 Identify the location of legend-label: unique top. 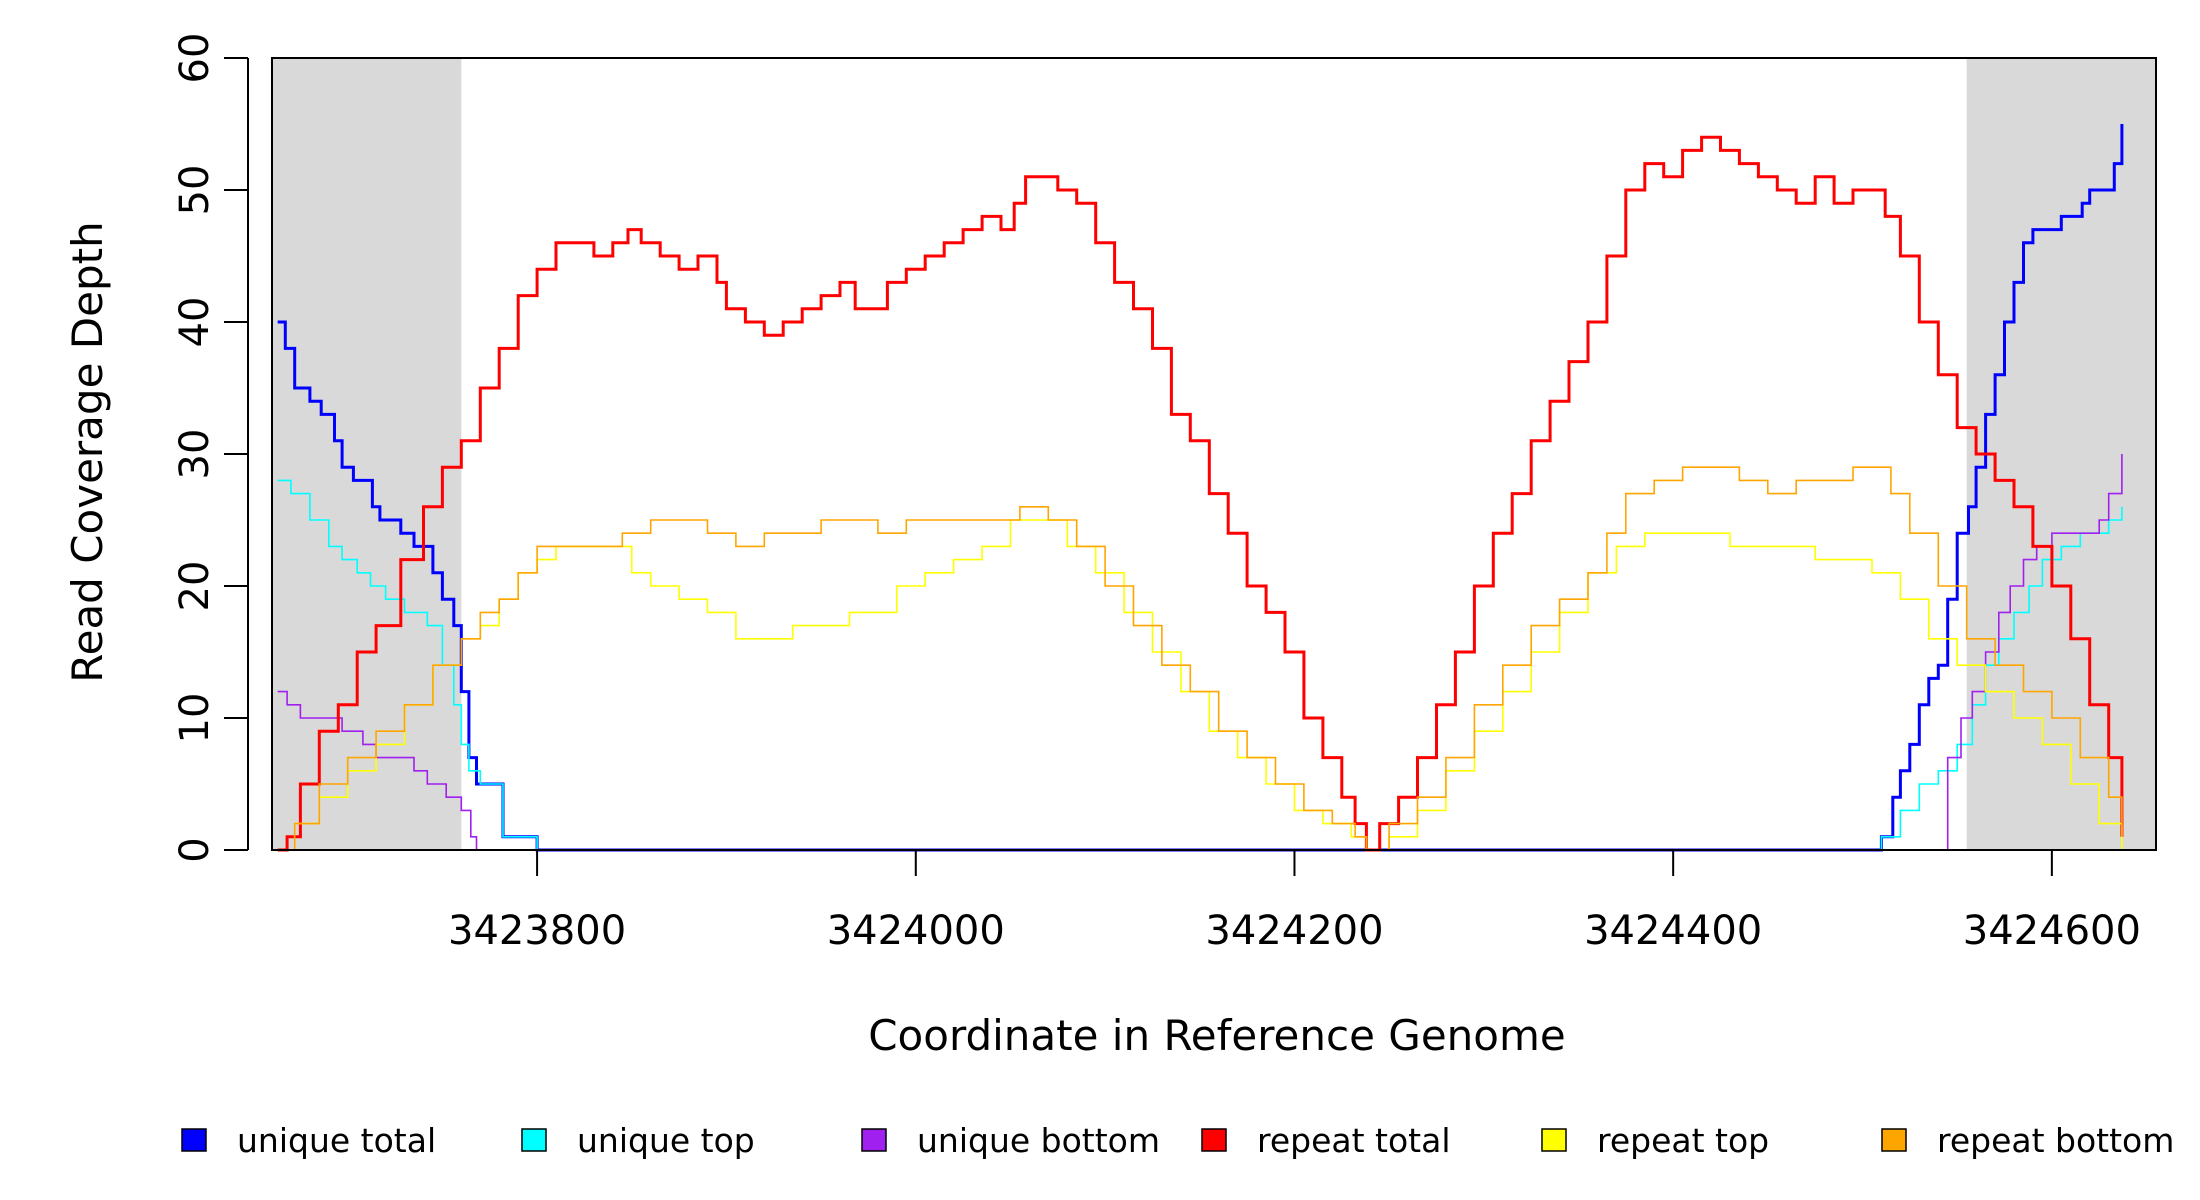
(666, 1140).